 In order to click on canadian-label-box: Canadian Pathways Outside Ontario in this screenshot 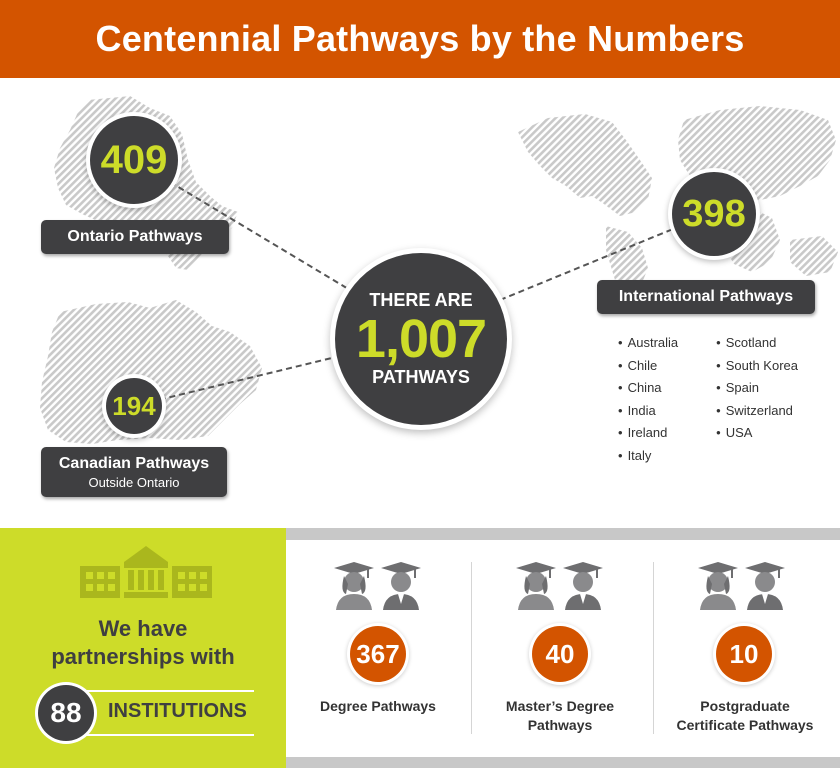, I will do `click(134, 472)`.